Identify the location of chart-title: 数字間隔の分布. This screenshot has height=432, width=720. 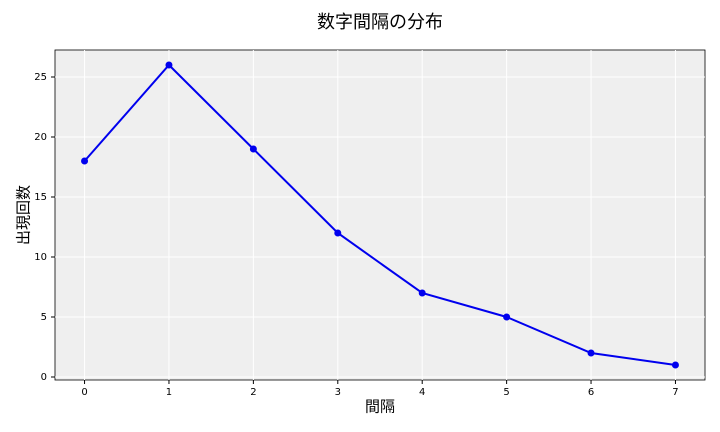
(380, 22).